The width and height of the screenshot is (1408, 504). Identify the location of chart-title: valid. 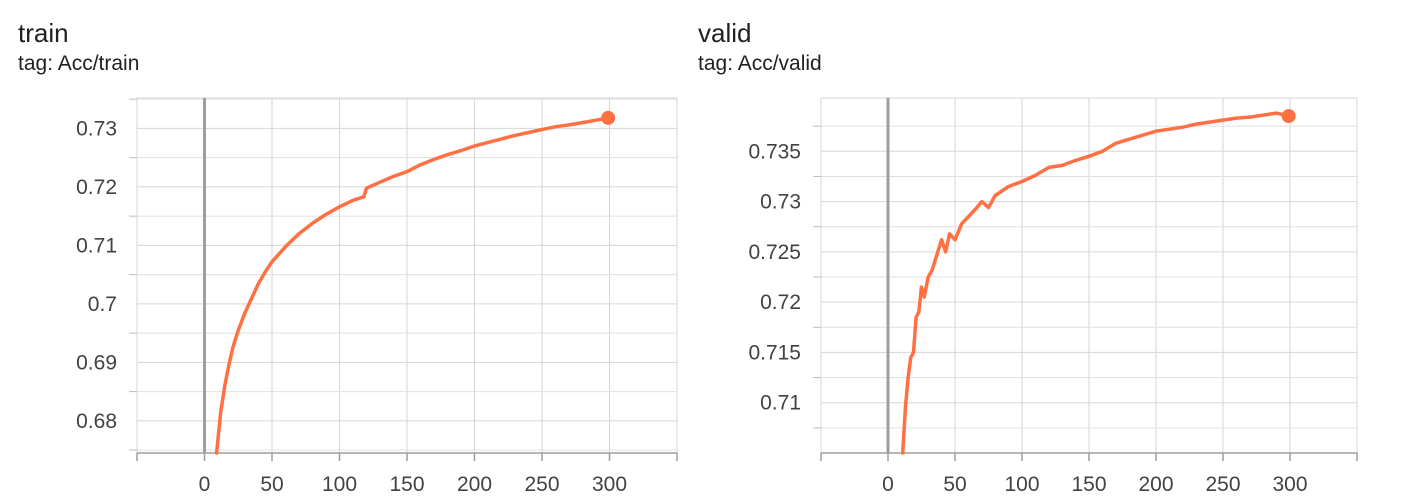
(725, 33).